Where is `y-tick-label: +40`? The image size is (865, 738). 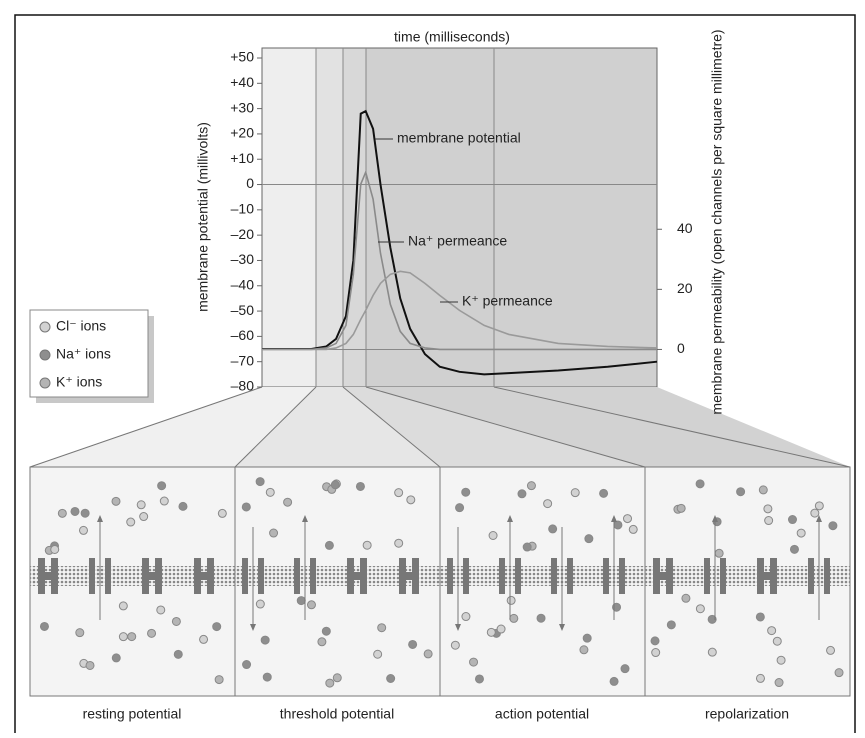
y-tick-label: +40 is located at coordinates (242, 82).